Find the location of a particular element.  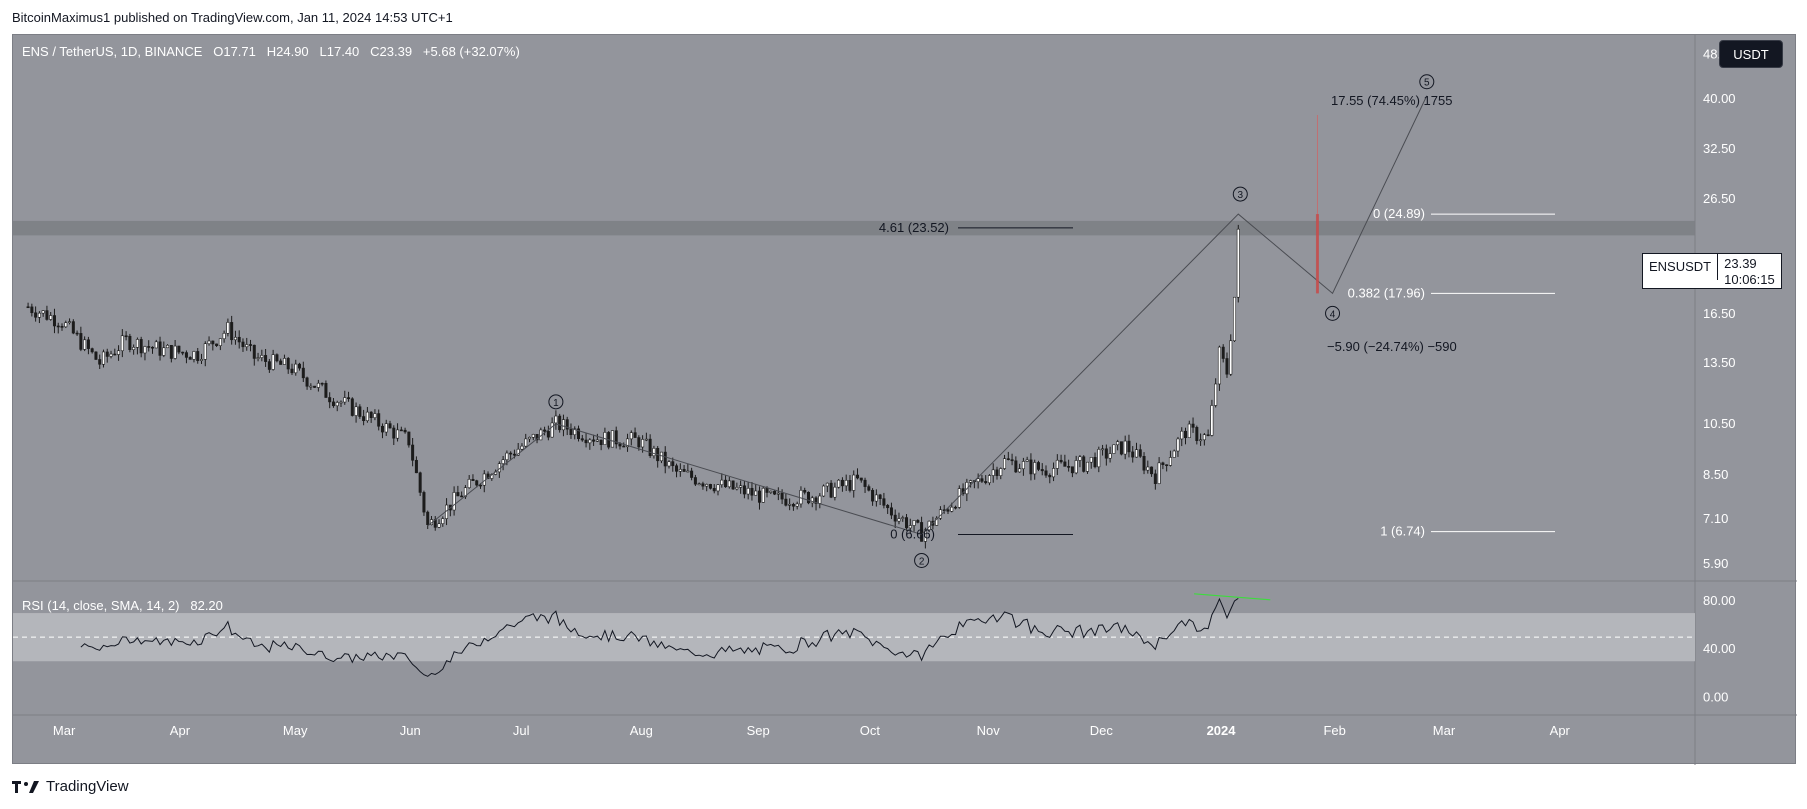

projection-up-label: 17.55 (74.45%) 1755 is located at coordinates (1391, 100).